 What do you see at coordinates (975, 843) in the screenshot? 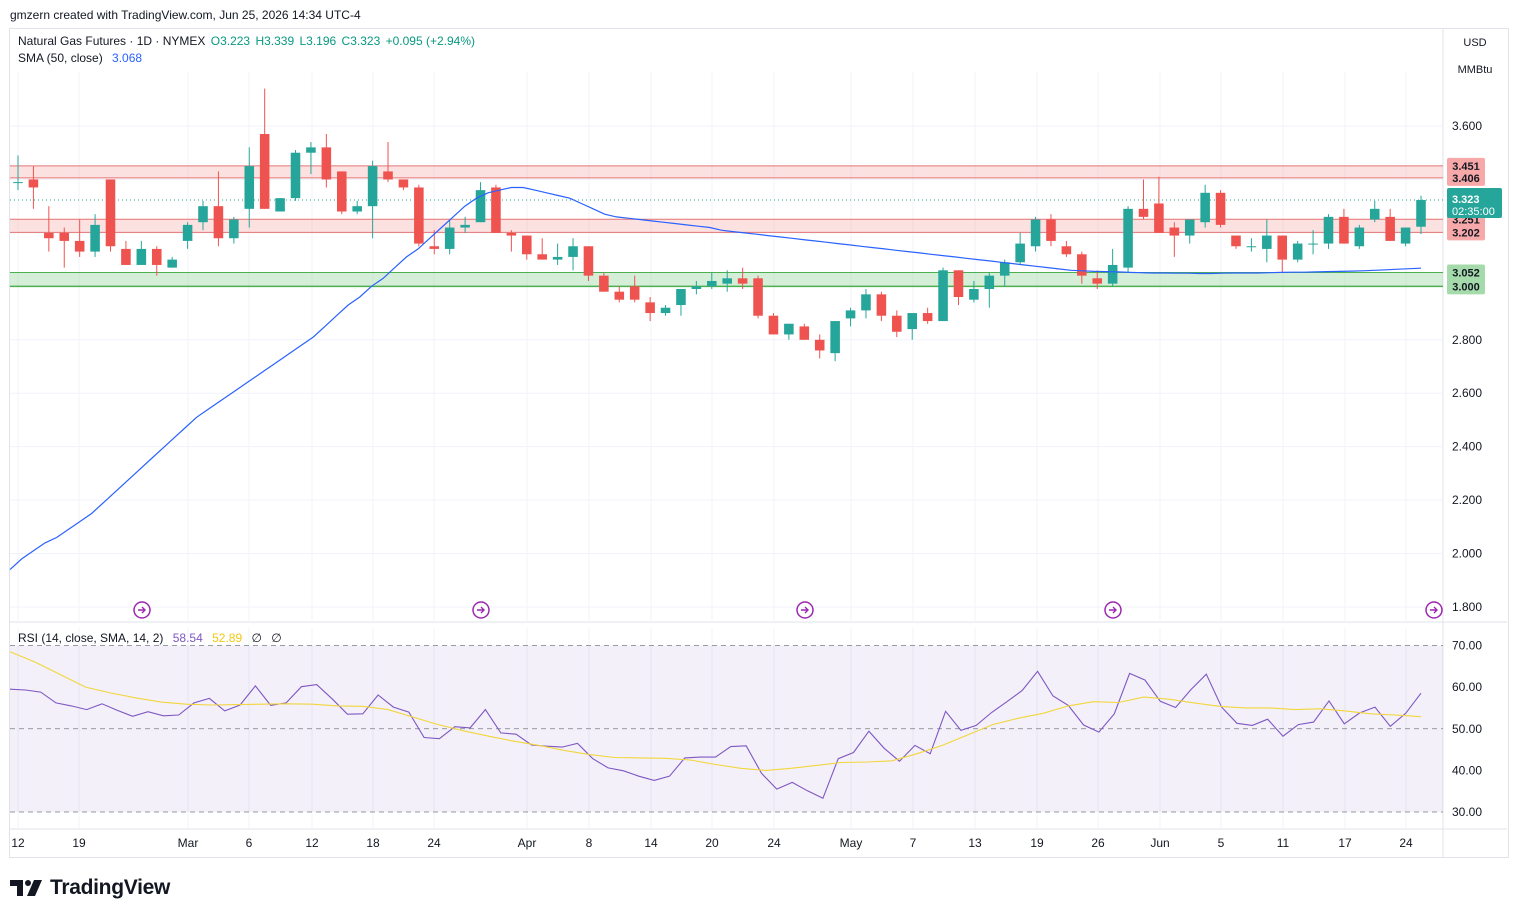
I see `x-tick-label: 13` at bounding box center [975, 843].